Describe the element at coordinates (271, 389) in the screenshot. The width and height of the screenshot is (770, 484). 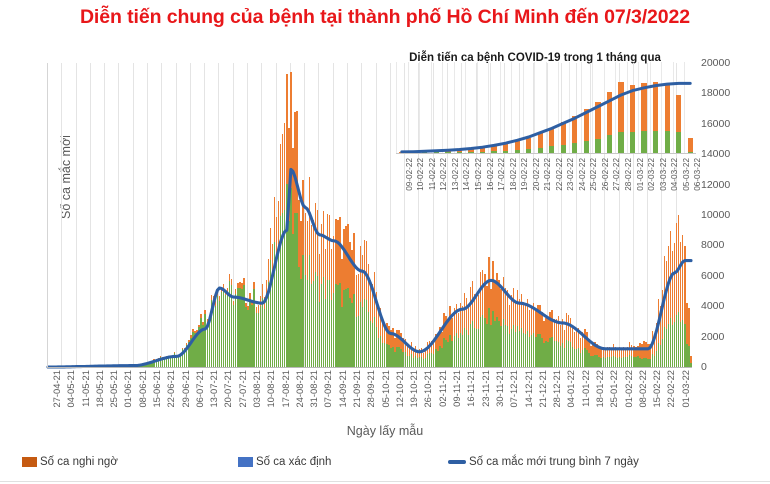
I see `x-tick-label: 10-08-21` at that location.